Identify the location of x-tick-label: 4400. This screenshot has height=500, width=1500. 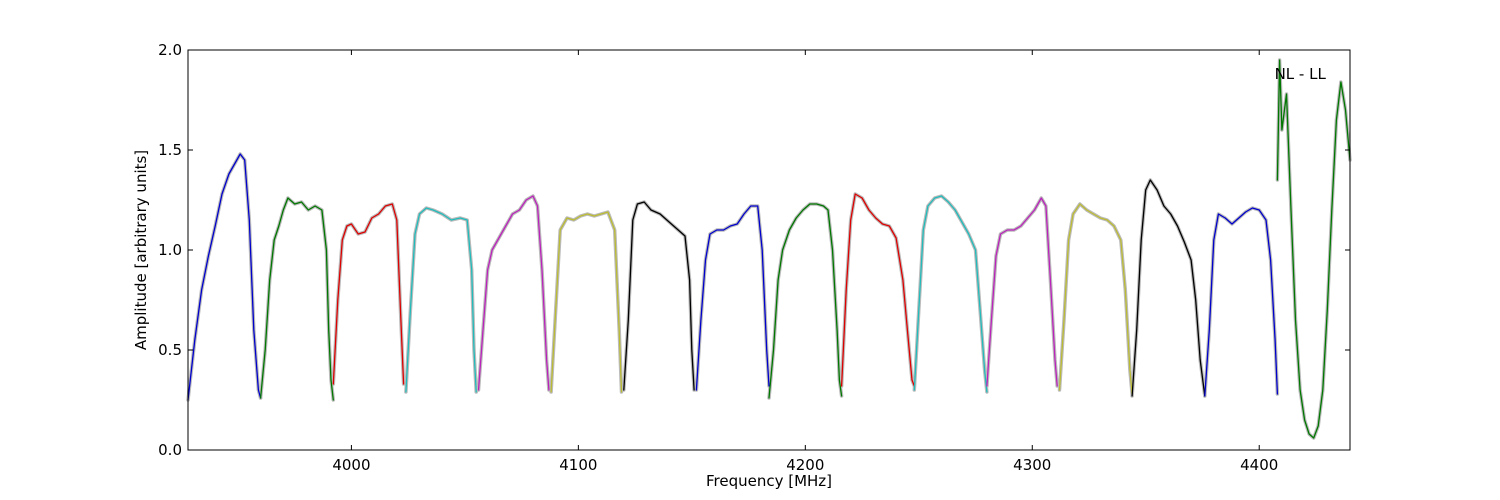
(1259, 465).